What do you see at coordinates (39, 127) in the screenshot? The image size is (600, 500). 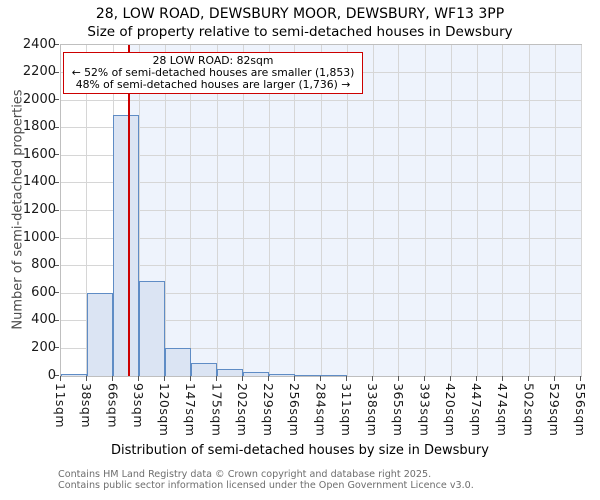 I see `y-tick-label: 1800` at bounding box center [39, 127].